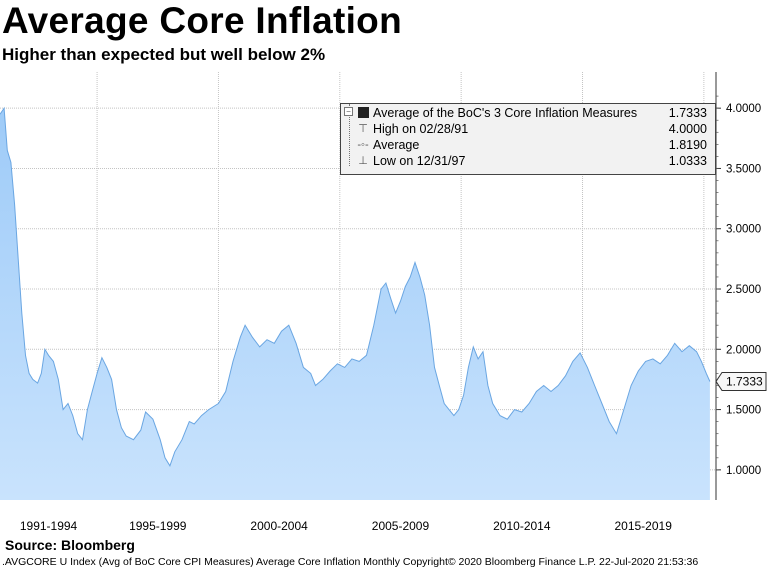 The height and width of the screenshot is (571, 768). What do you see at coordinates (643, 526) in the screenshot?
I see `x-tick-label: 2015-2019` at bounding box center [643, 526].